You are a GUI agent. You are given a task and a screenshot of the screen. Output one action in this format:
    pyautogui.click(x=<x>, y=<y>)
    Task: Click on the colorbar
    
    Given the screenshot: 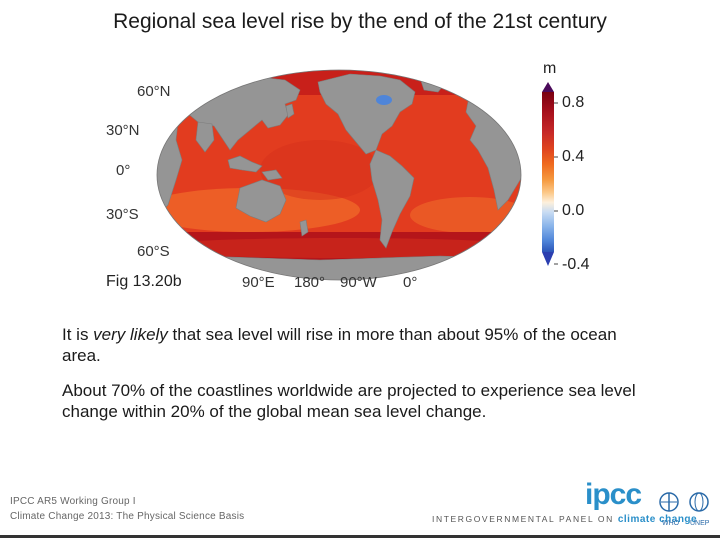 What is the action you would take?
    pyautogui.click(x=550, y=174)
    